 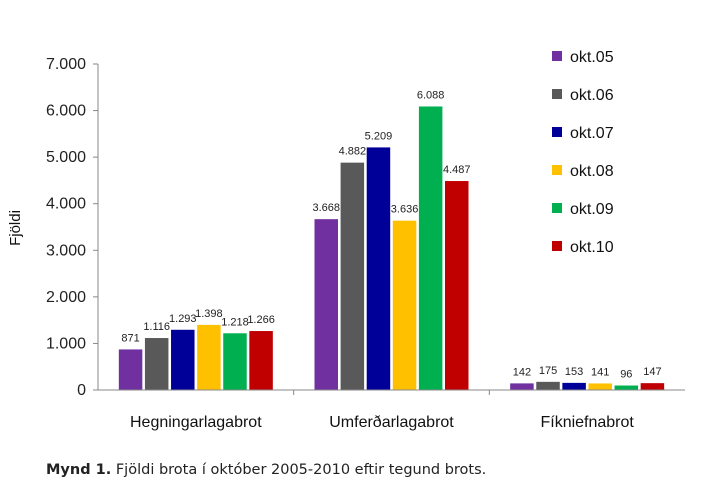 What do you see at coordinates (600, 372) in the screenshot?
I see `data-label: 141` at bounding box center [600, 372].